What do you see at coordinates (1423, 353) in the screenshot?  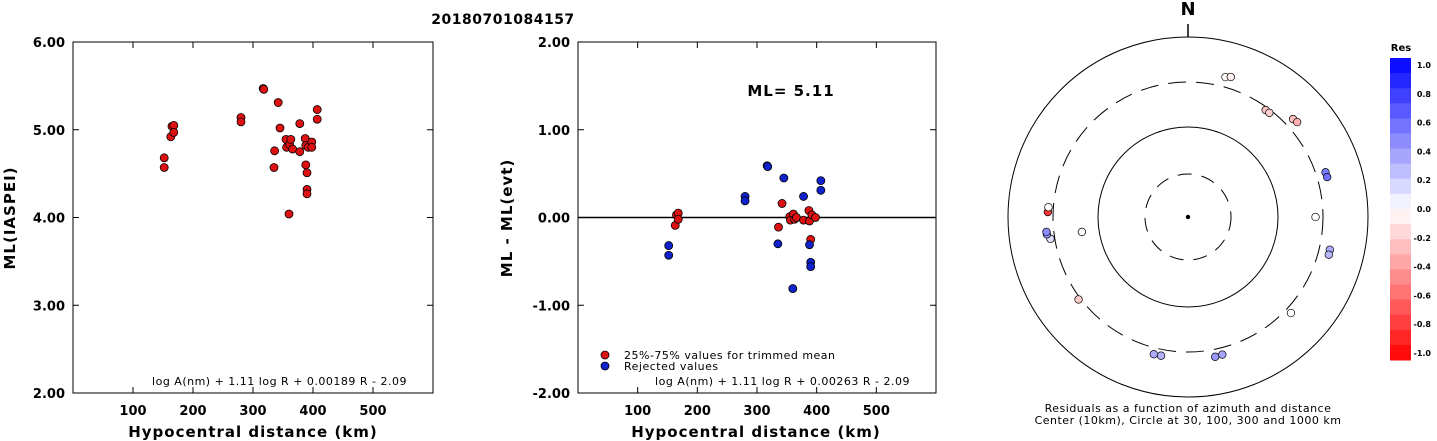 I see `colorbar-tick-label: -1.0` at bounding box center [1423, 353].